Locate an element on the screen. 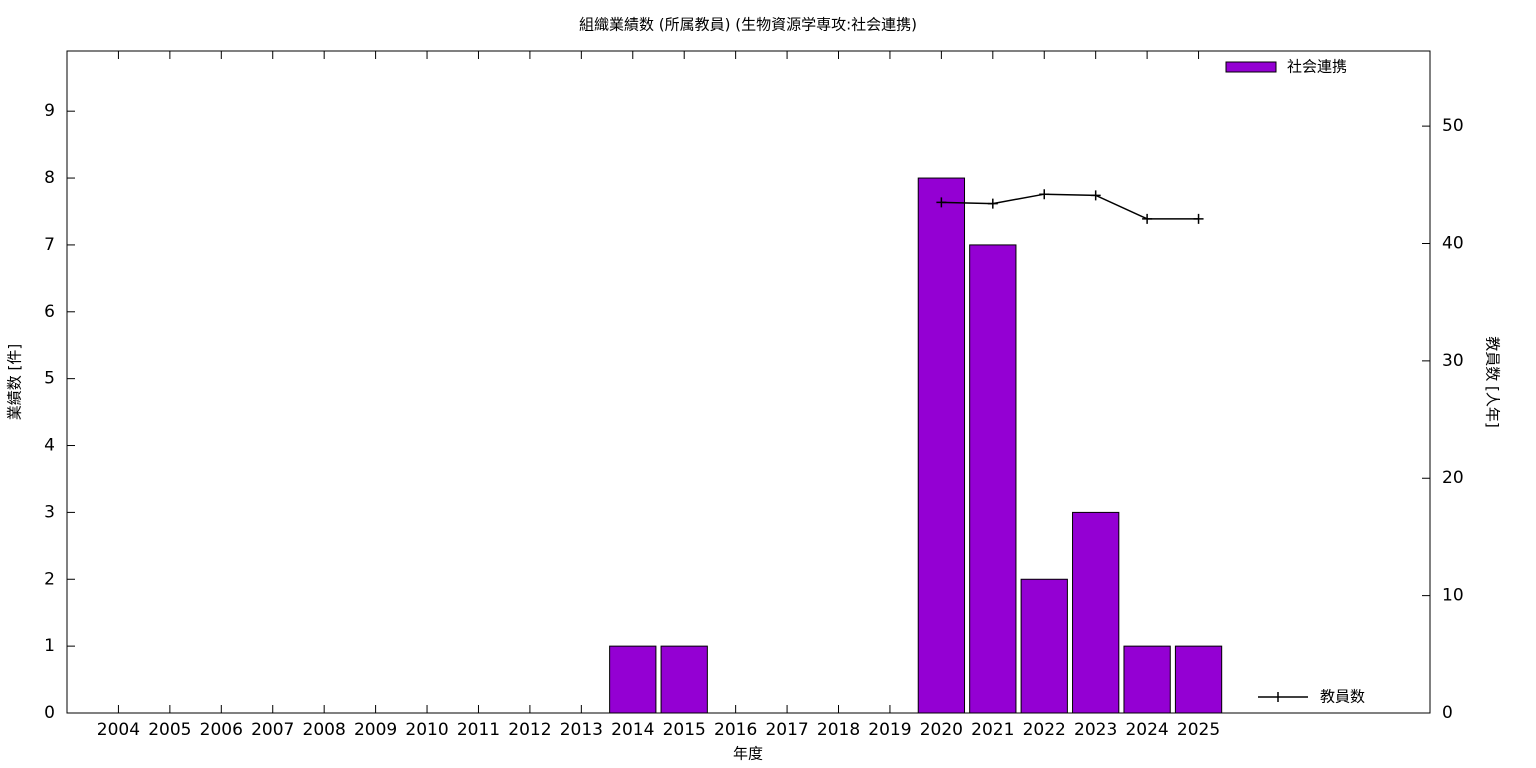 The image size is (1536, 768). x-tick-label: 2015 is located at coordinates (684, 730).